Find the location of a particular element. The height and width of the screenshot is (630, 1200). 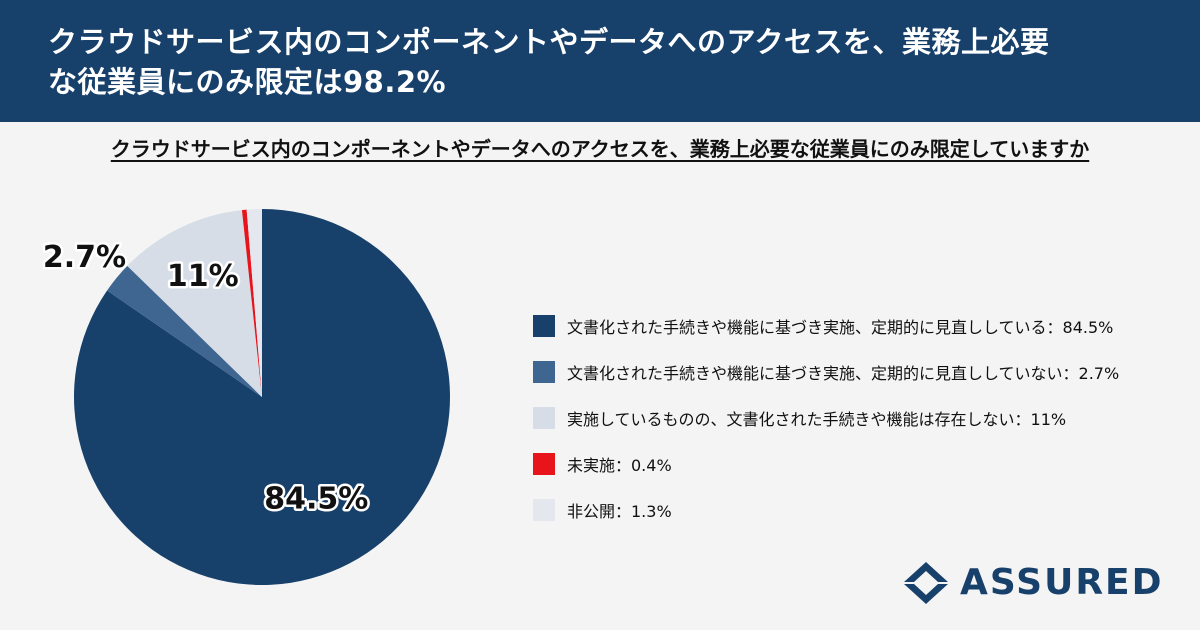

pie-label-not-reviewed: 2.7% is located at coordinates (84, 257).